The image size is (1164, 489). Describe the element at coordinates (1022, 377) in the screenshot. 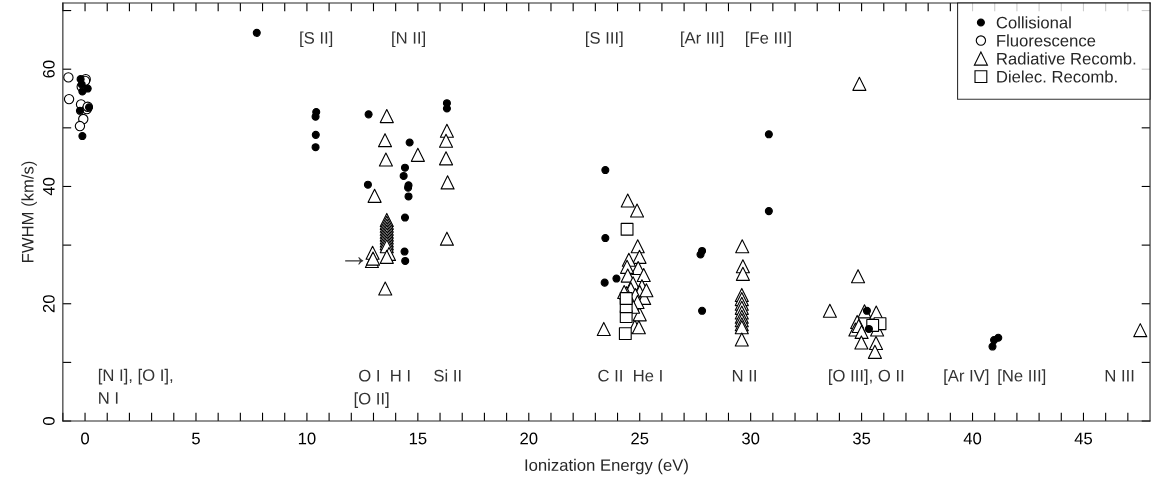

I see `annotation: [Ne III]` at that location.